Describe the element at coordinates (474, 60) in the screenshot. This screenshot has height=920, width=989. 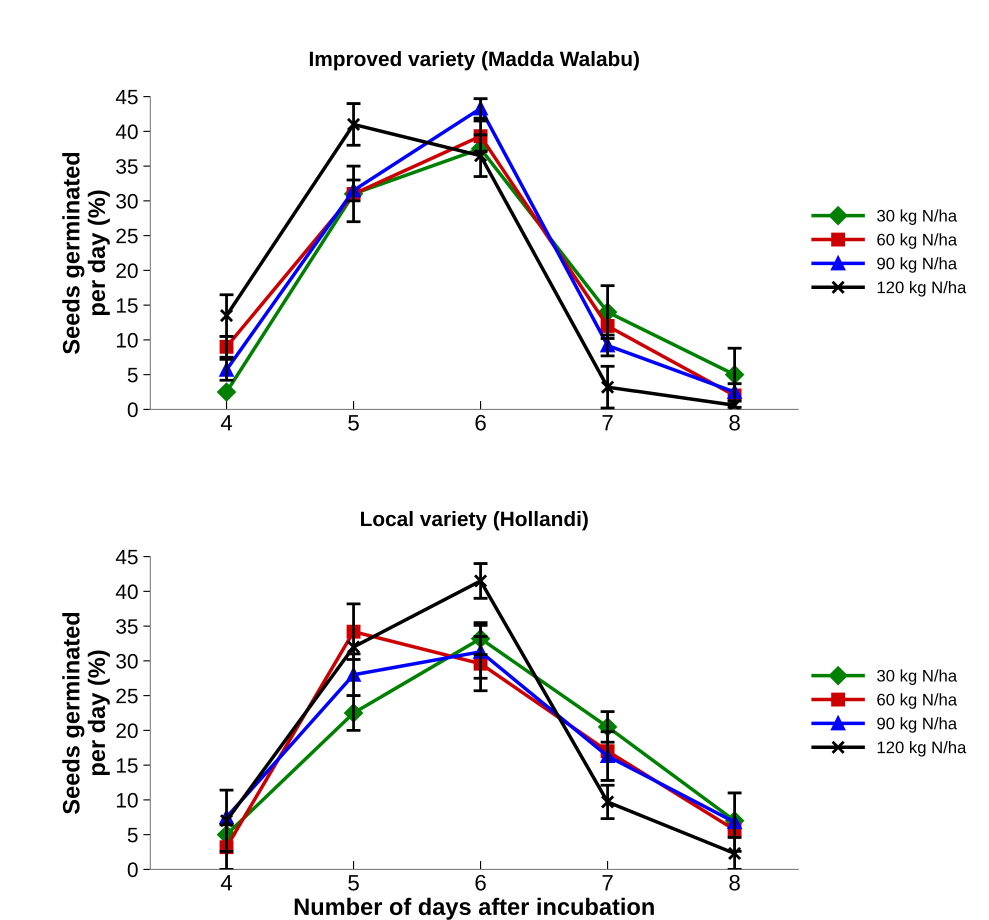
I see `chart-title: Improved variety (Madda Walabu)` at that location.